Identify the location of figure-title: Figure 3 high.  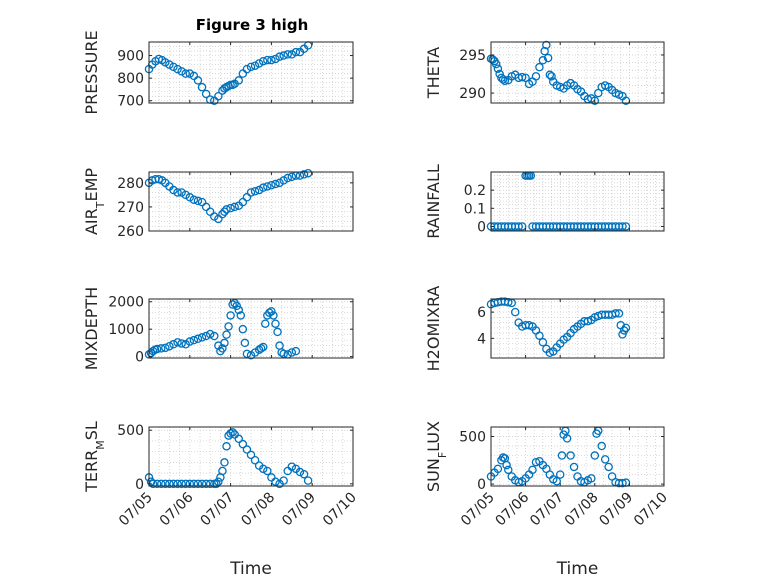
(252, 25).